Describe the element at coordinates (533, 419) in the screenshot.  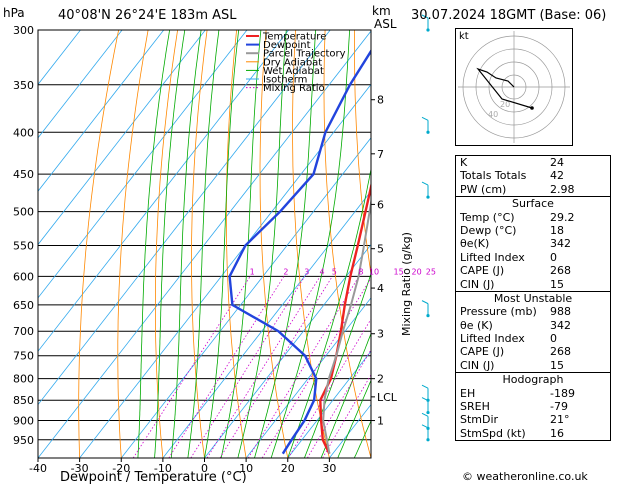
I see `hodo-row: StmDir 21°` at that location.